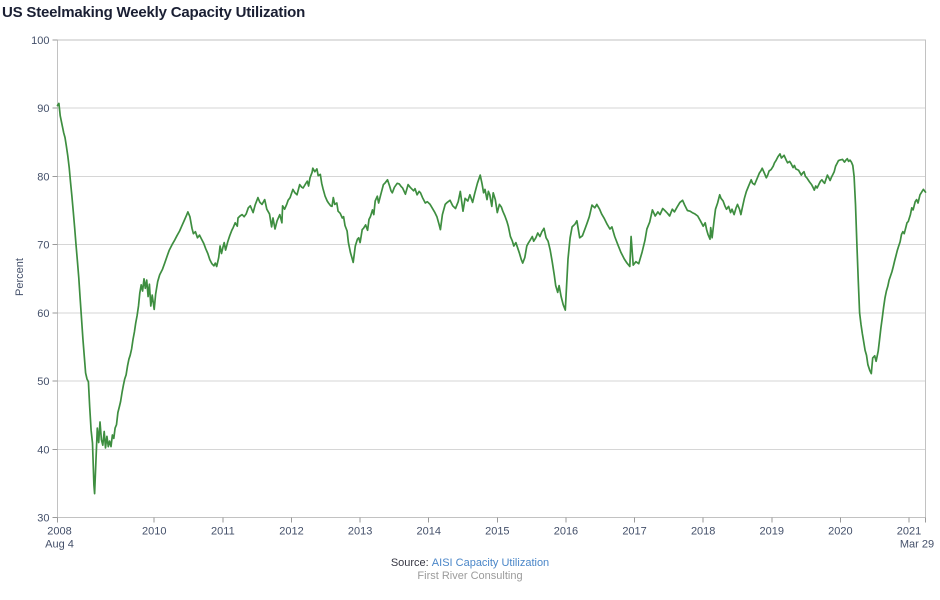 The height and width of the screenshot is (600, 940). I want to click on x-tick-label: 2016, so click(566, 532).